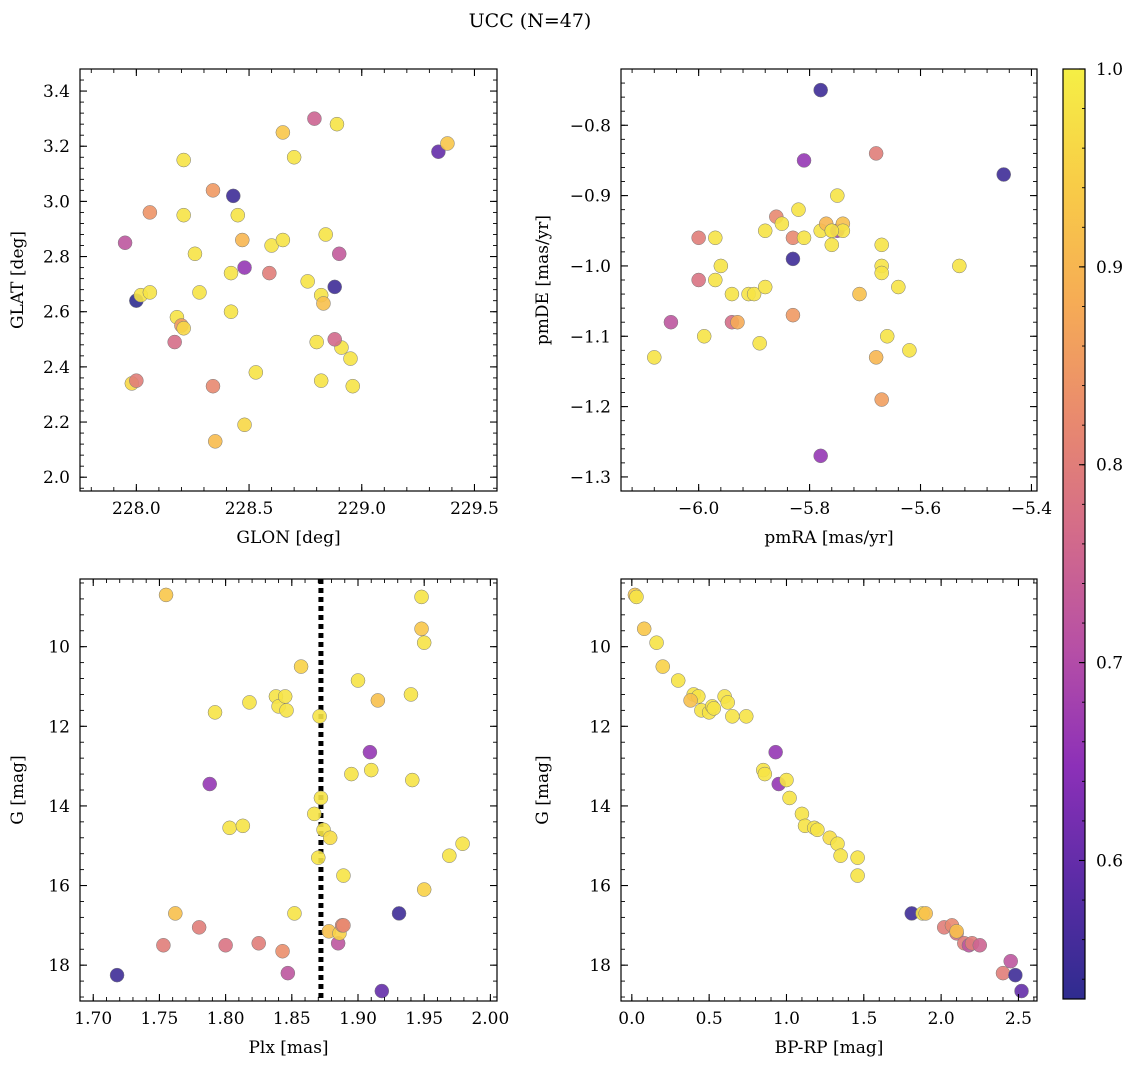 Image resolution: width=1136 pixels, height=1068 pixels. I want to click on x-tick-label: 229.0, so click(361, 509).